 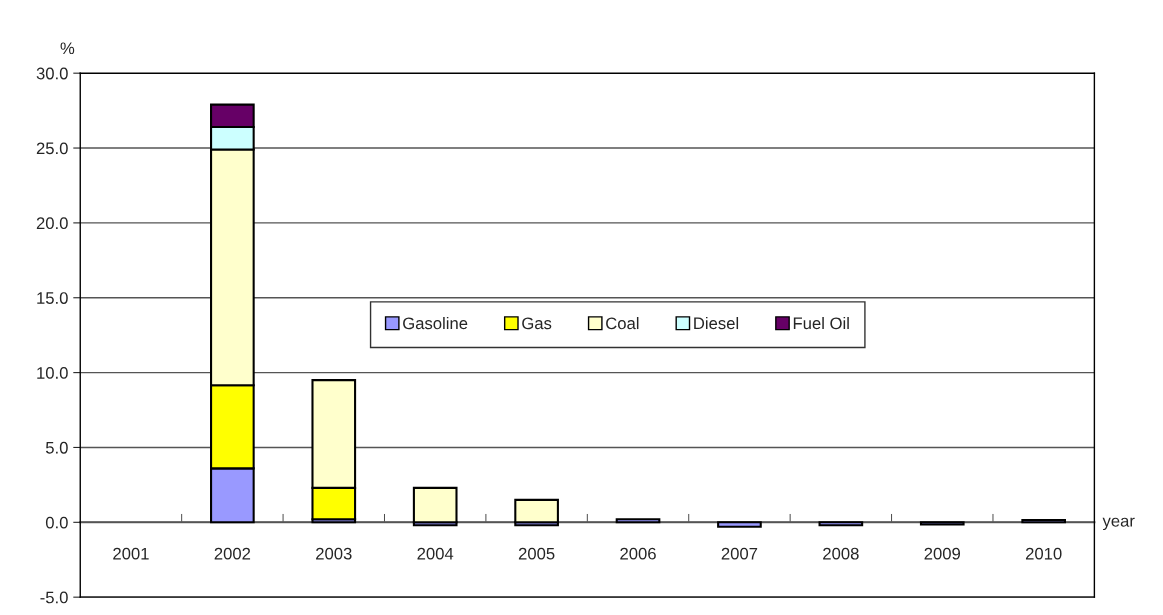 I want to click on y-tick-label: 30.0, so click(x=52, y=73).